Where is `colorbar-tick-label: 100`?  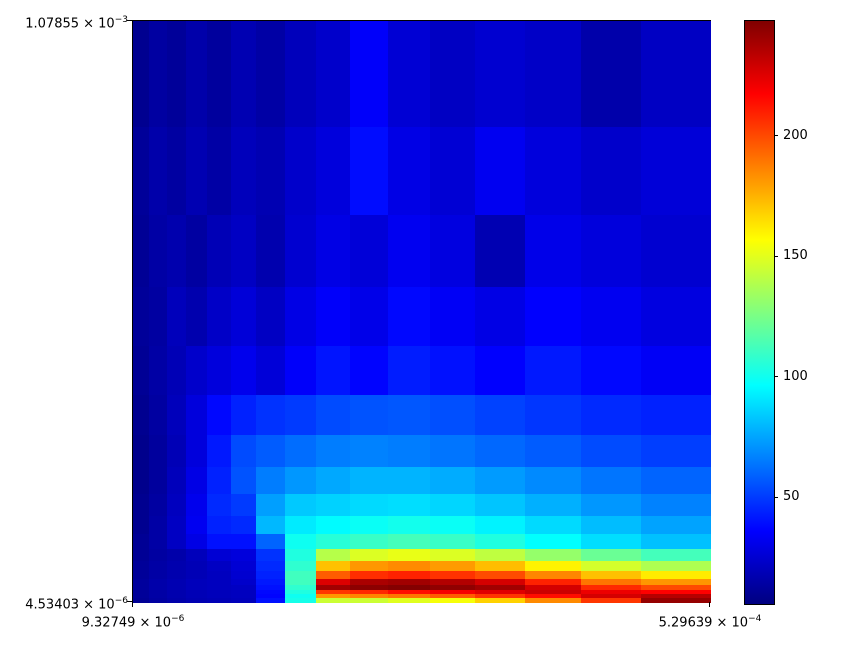 colorbar-tick-label: 100 is located at coordinates (795, 376).